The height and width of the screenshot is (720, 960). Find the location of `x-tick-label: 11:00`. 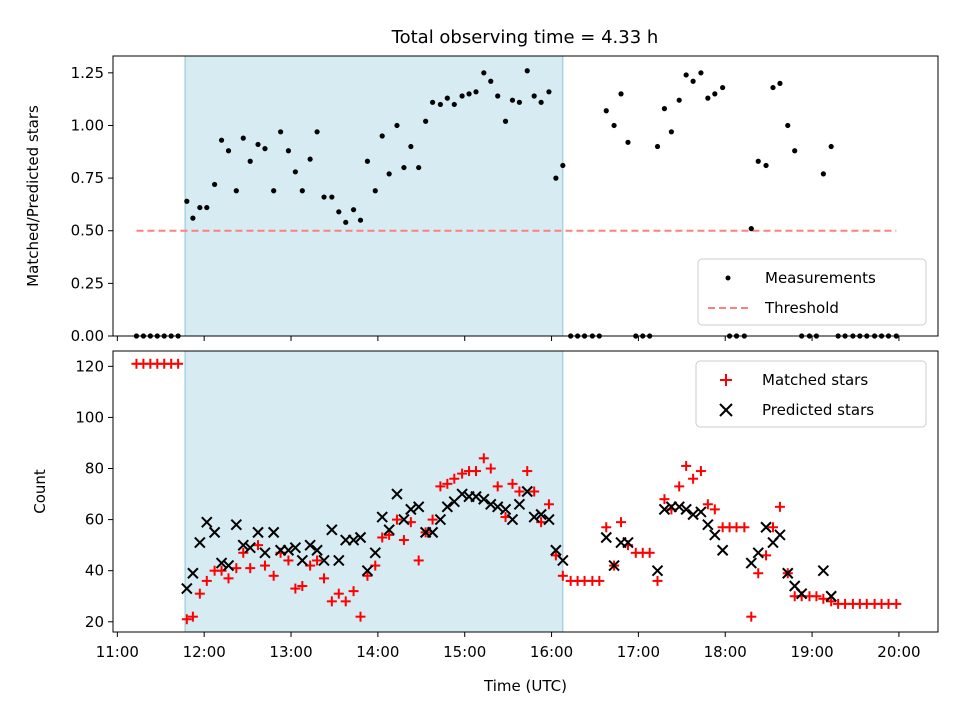

x-tick-label: 11:00 is located at coordinates (117, 652).